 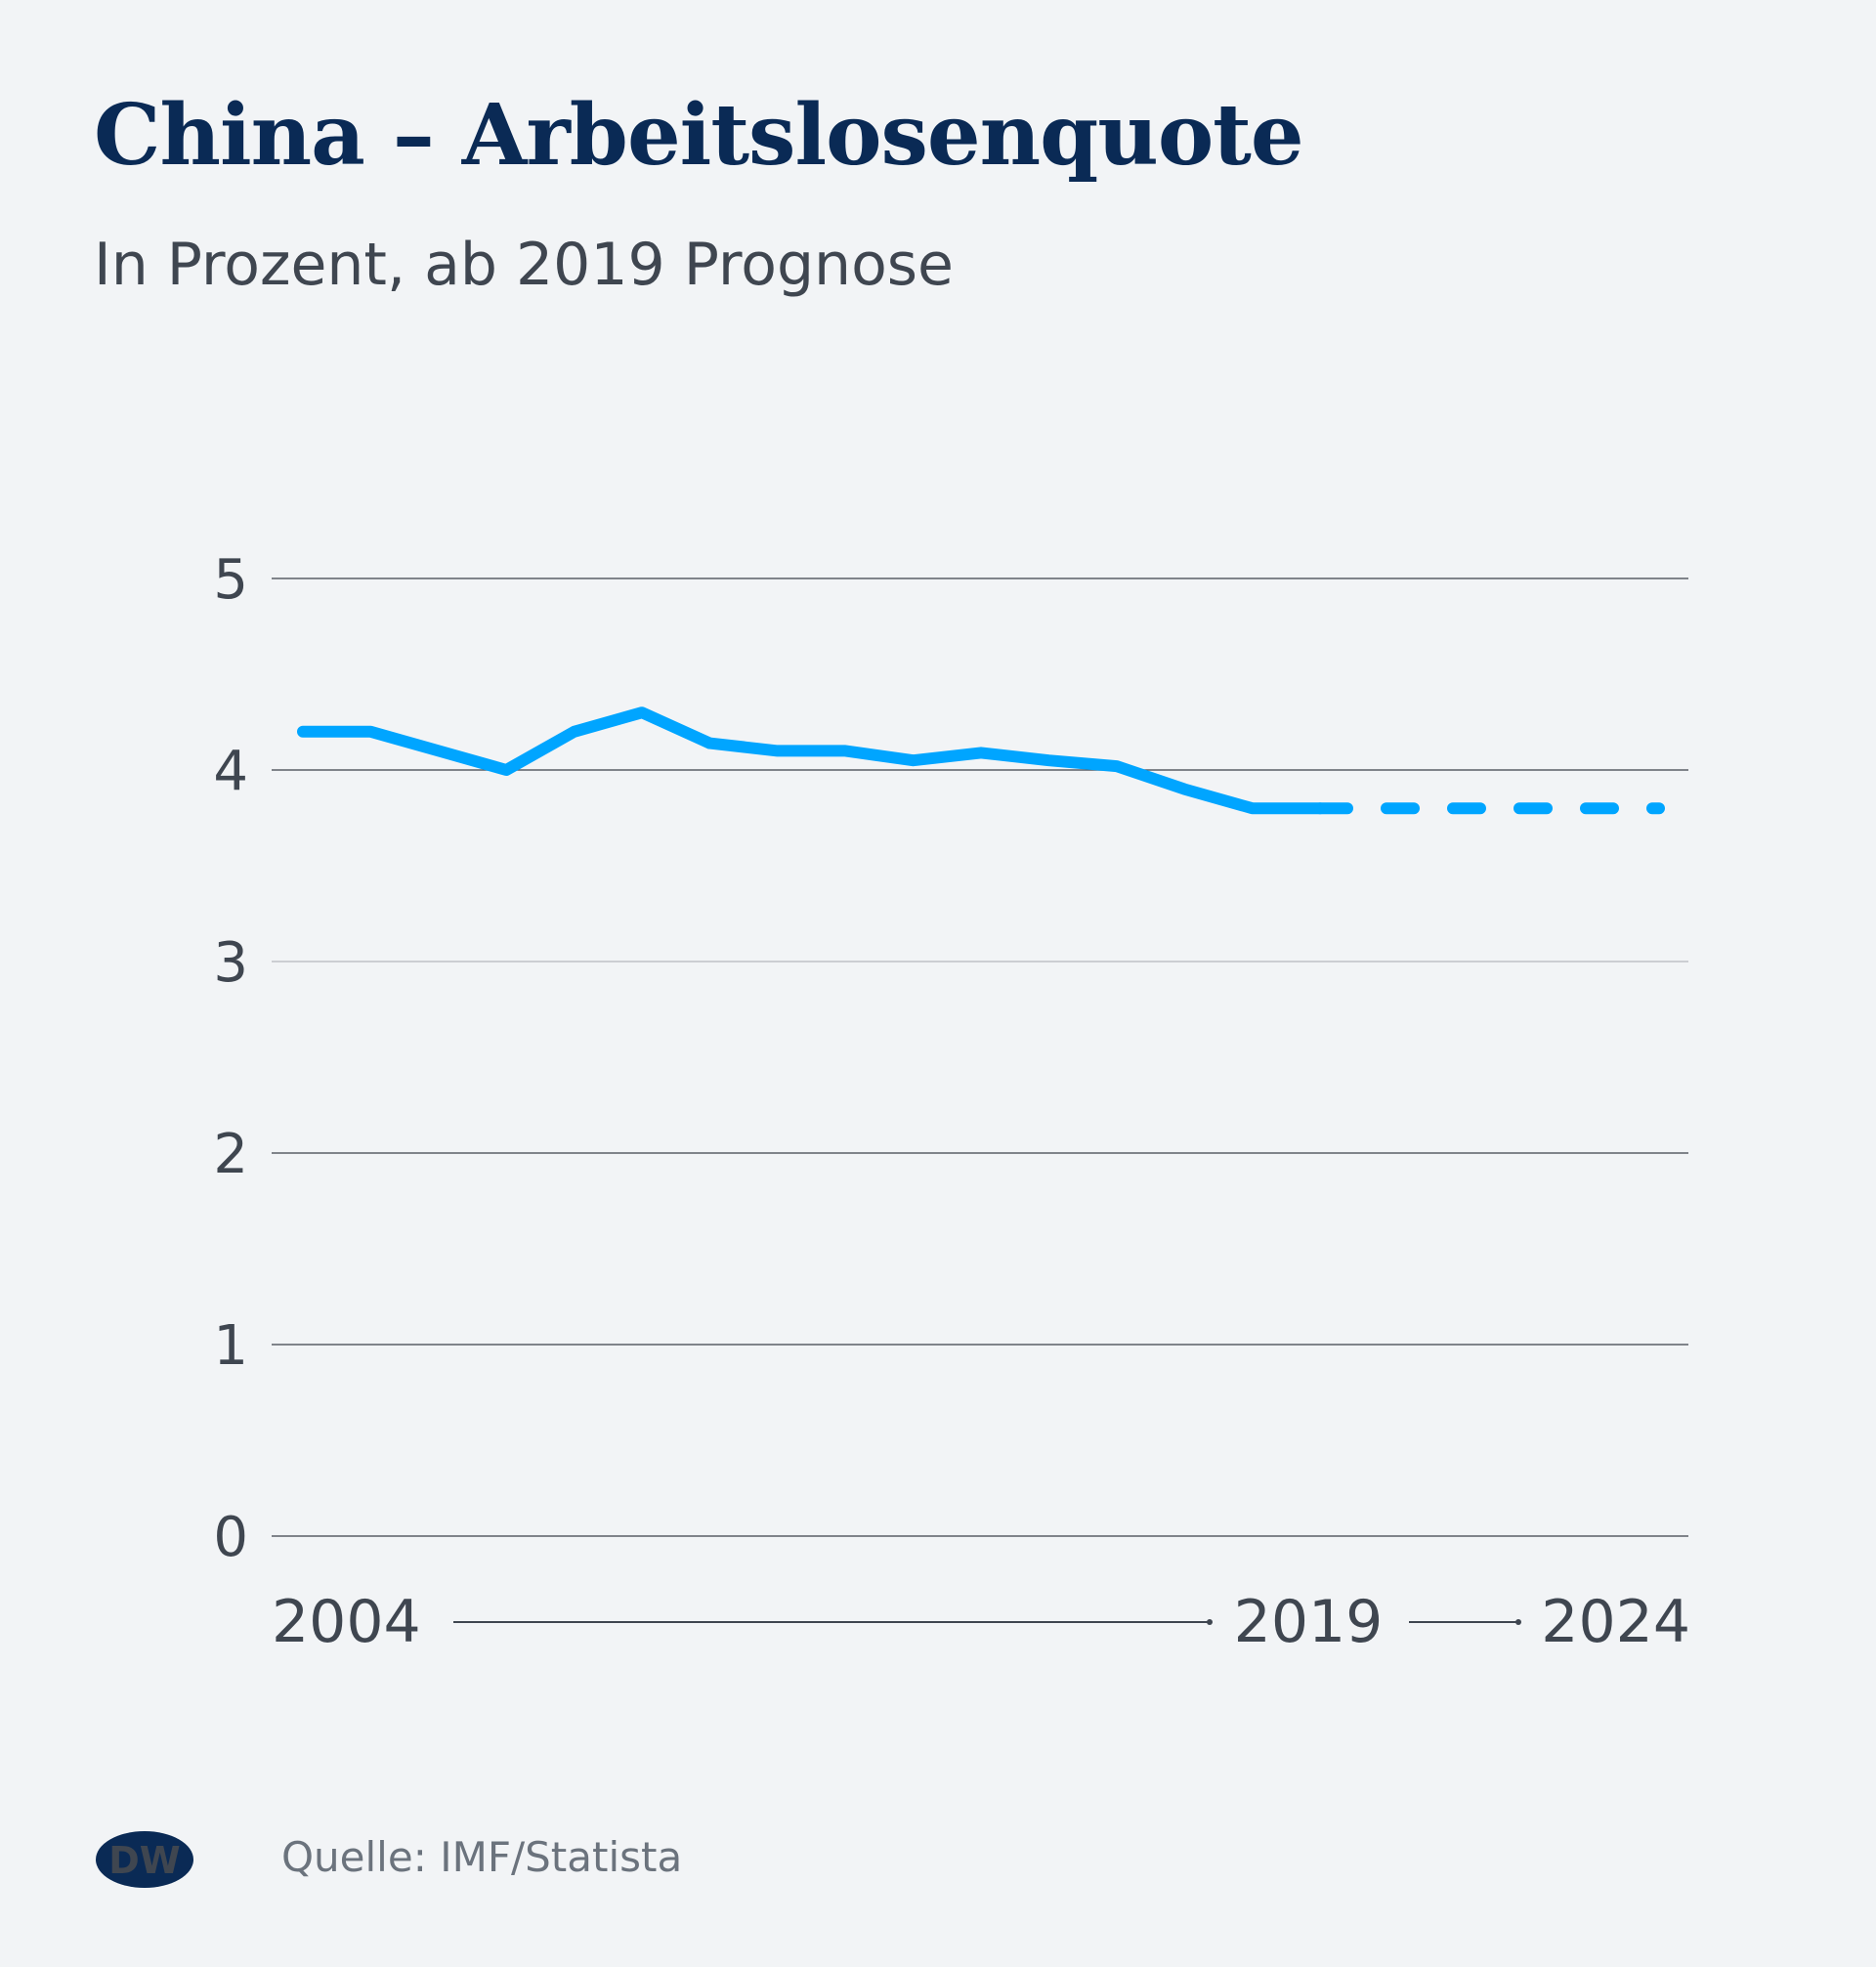 What do you see at coordinates (346, 1622) in the screenshot?
I see `x-tick-label-2004: 2004` at bounding box center [346, 1622].